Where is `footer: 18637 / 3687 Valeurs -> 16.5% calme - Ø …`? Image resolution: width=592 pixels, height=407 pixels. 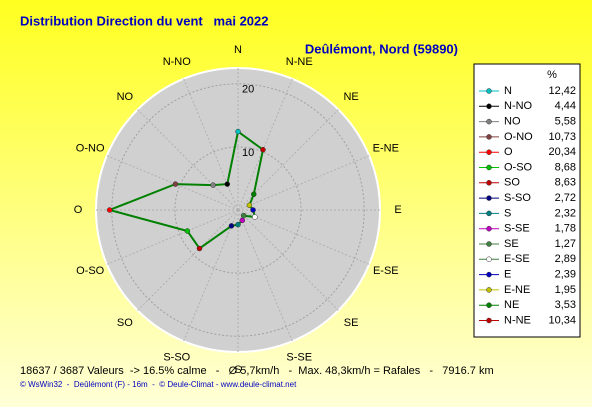
footer: 18637 / 3687 Valeurs -> 16.5% calme - Ø … is located at coordinates (257, 371).